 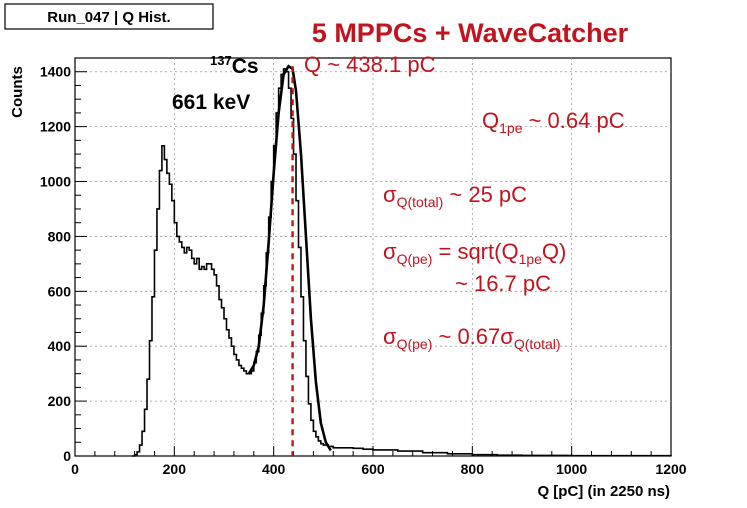 I want to click on x-tick-label: 0, so click(x=75, y=469).